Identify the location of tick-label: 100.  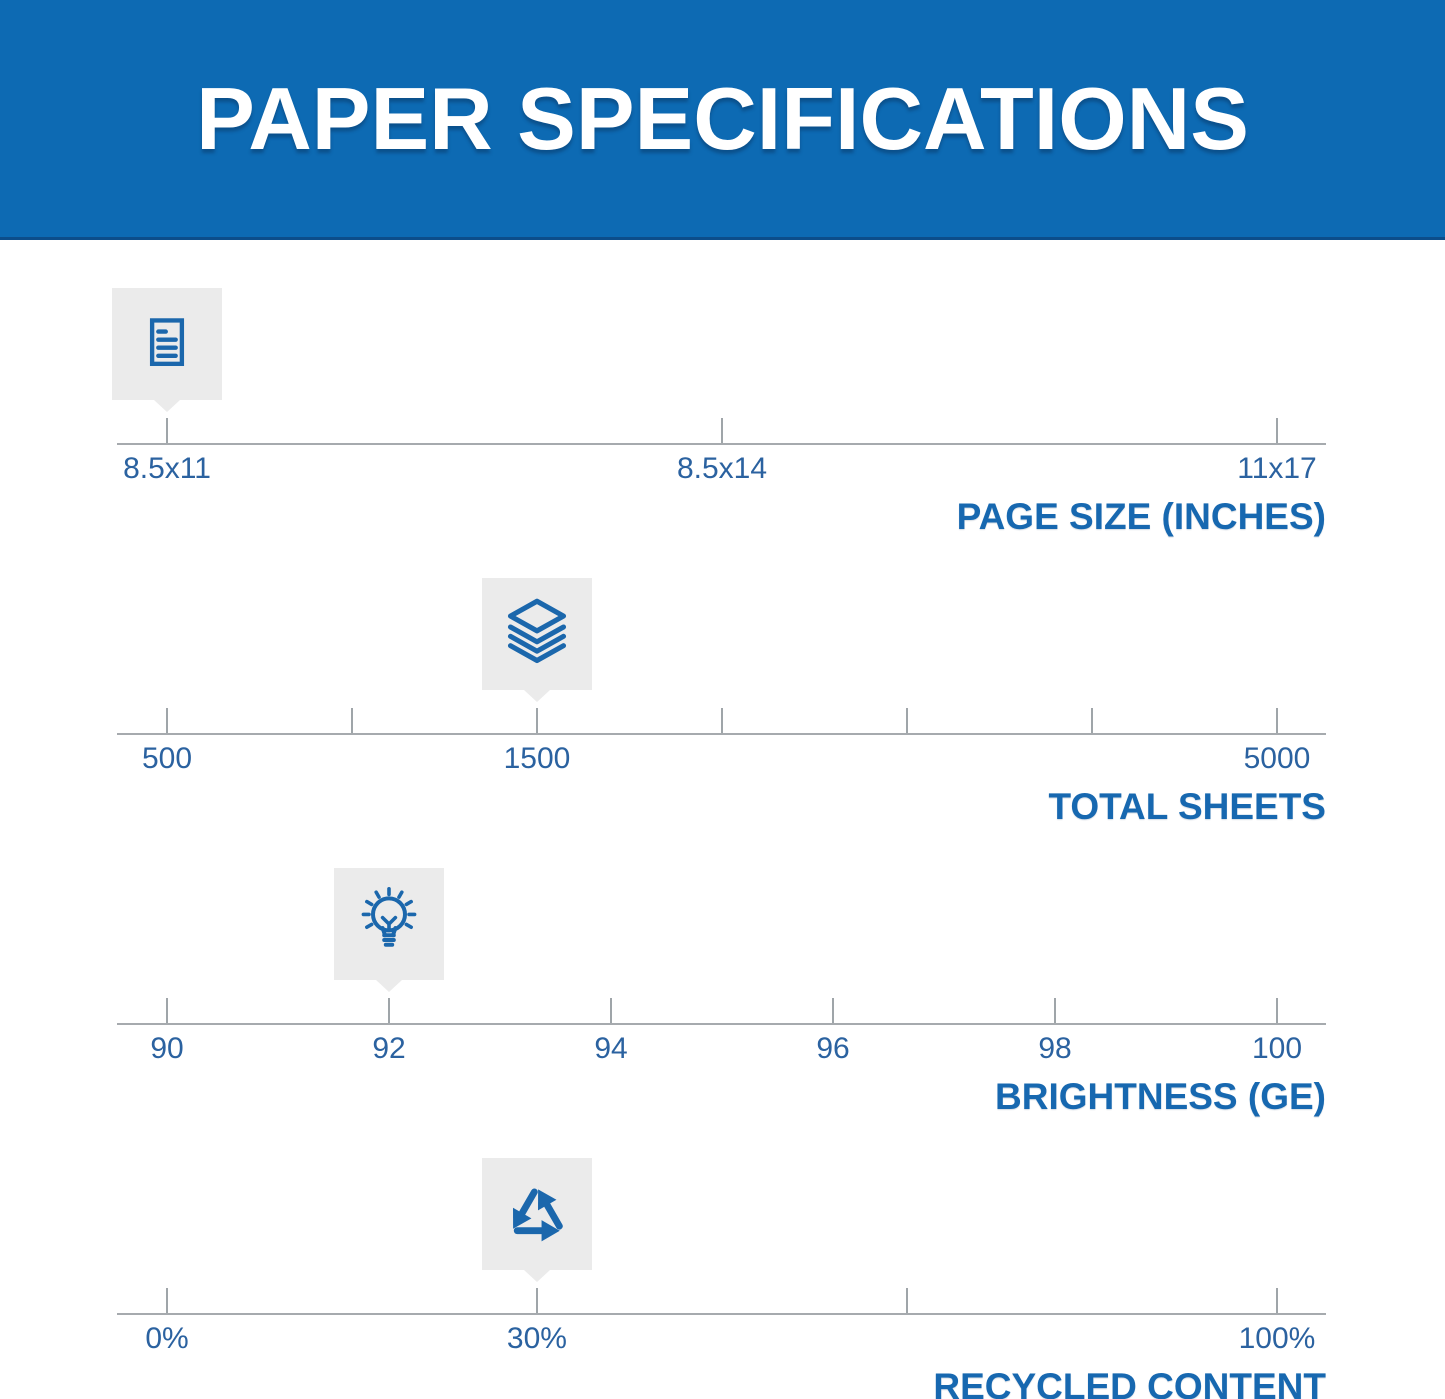
(1277, 1048).